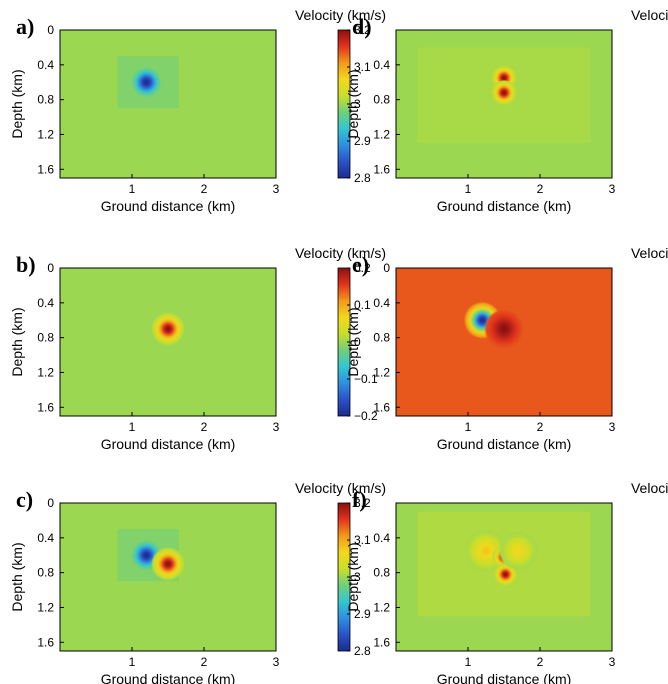 The height and width of the screenshot is (684, 668). Describe the element at coordinates (25, 26) in the screenshot. I see `panel-label: a)` at that location.